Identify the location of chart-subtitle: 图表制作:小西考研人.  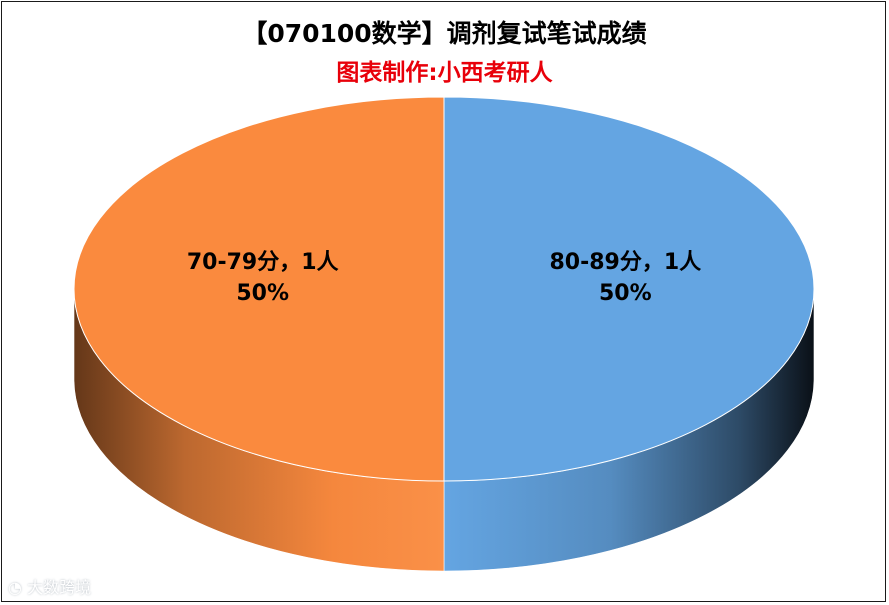
(444, 73).